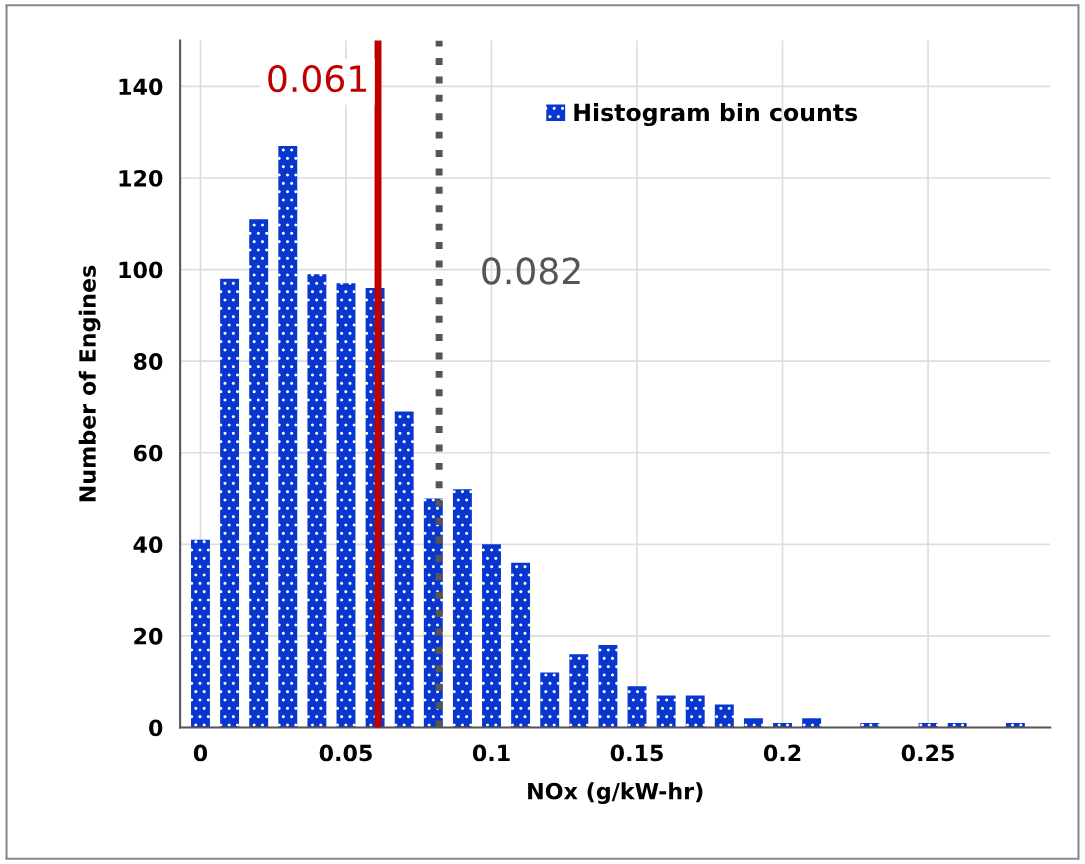  I want to click on y-axis-title: Number of Engines, so click(89, 383).